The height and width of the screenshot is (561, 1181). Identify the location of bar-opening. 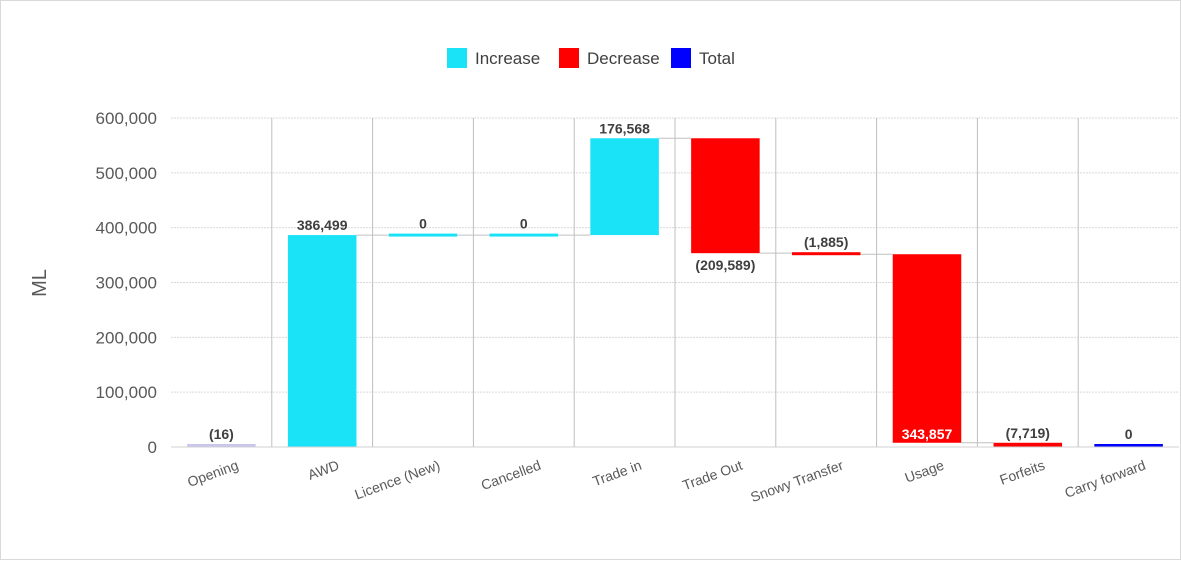
(221, 445).